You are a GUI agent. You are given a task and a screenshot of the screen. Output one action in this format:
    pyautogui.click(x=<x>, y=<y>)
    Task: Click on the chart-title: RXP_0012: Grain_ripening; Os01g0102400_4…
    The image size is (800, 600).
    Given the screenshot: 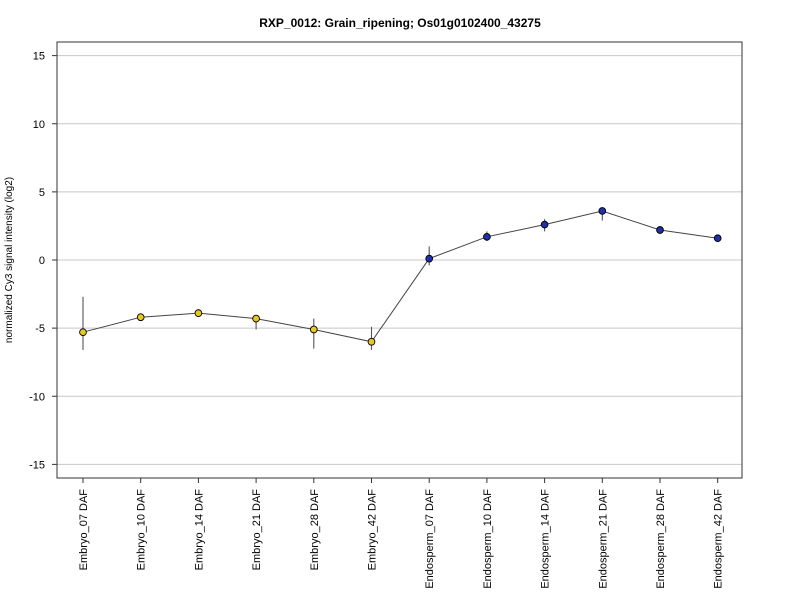 What is the action you would take?
    pyautogui.click(x=400, y=23)
    